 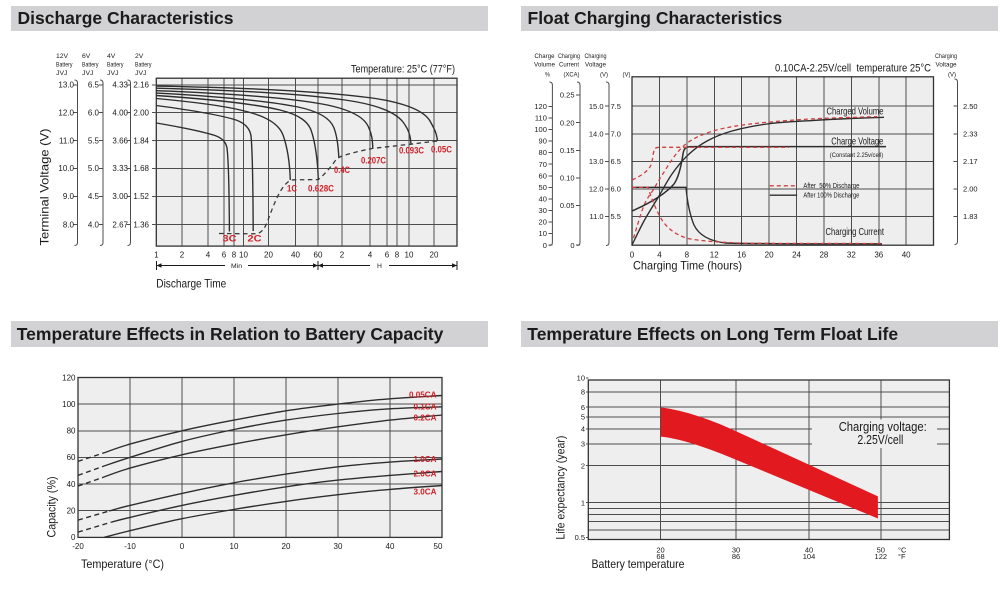 What do you see at coordinates (379, 266) in the screenshot?
I see `svg-text: H` at bounding box center [379, 266].